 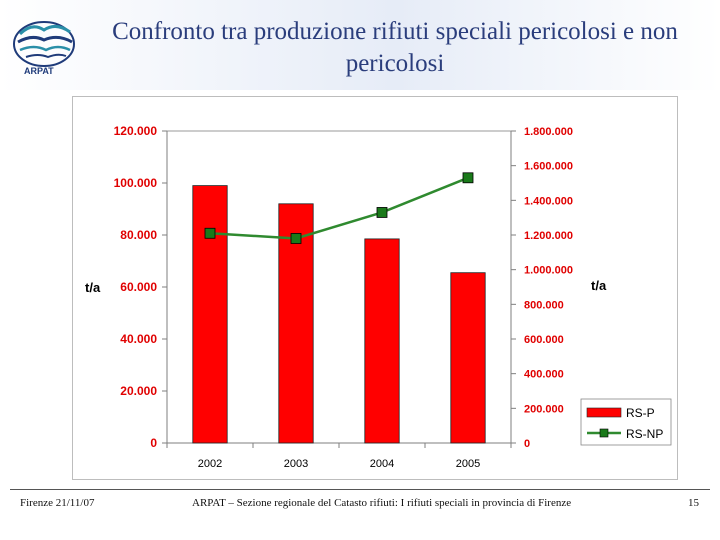 What do you see at coordinates (138, 339) in the screenshot?
I see `y-tick-label-left: 40.000` at bounding box center [138, 339].